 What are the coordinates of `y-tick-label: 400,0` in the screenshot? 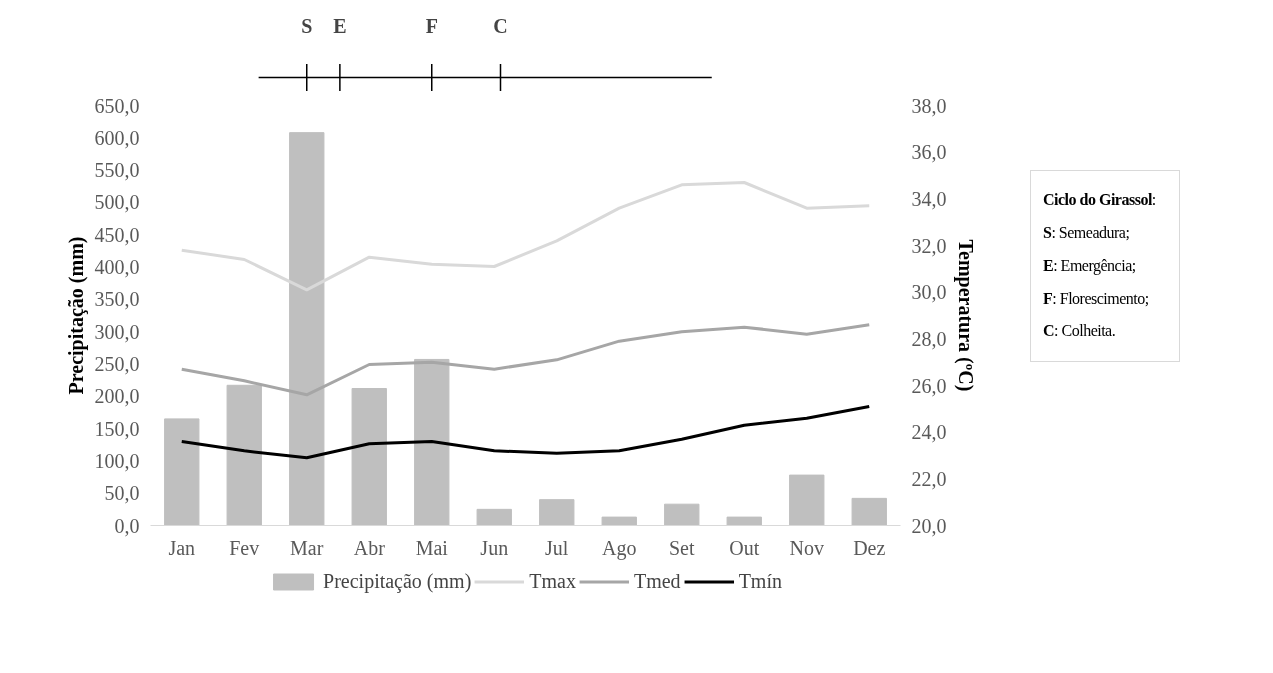 It's located at (117, 267).